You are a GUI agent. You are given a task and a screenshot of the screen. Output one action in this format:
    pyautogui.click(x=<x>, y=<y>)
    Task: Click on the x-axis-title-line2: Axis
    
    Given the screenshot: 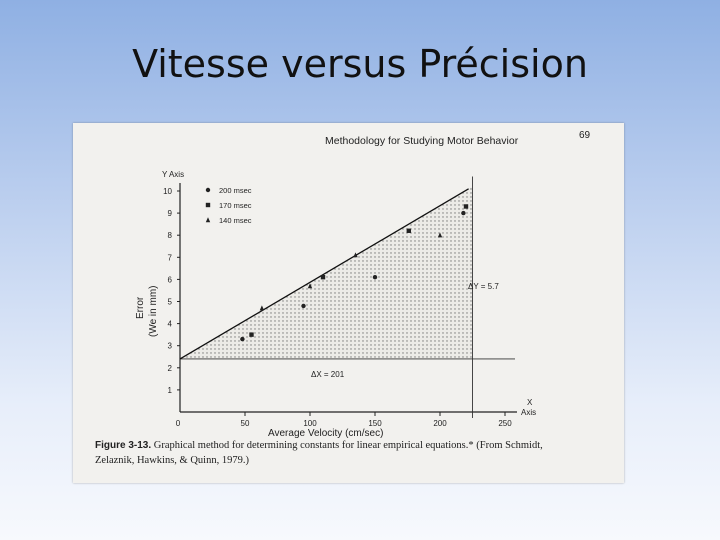 What is the action you would take?
    pyautogui.click(x=528, y=412)
    